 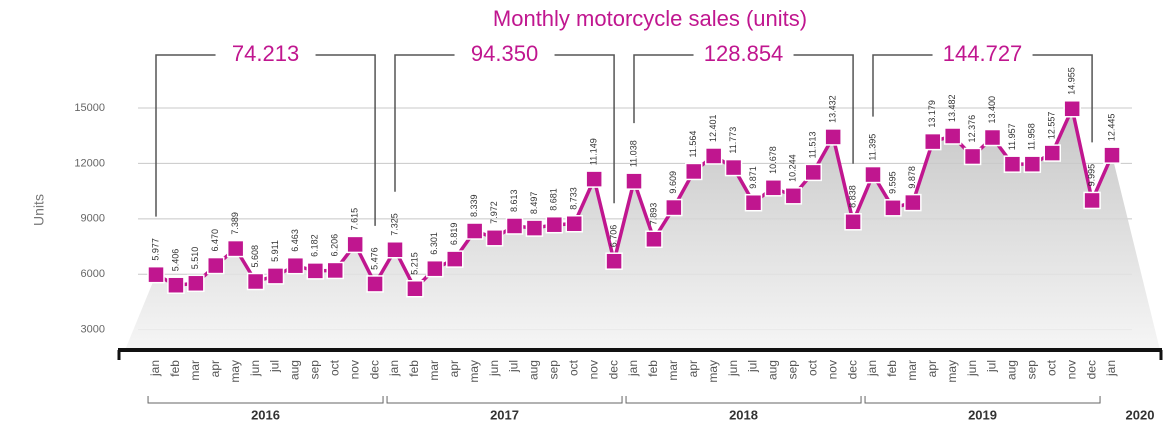 What do you see at coordinates (89, 163) in the screenshot?
I see `y-tick-label: 12000` at bounding box center [89, 163].